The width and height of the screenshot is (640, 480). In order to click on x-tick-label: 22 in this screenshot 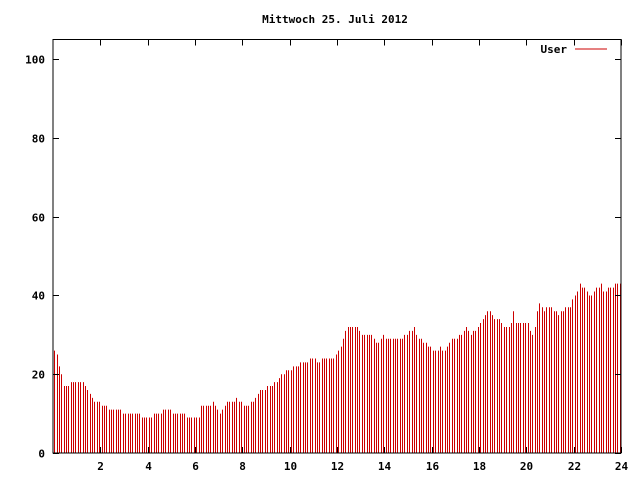, I will do `click(574, 466)`.